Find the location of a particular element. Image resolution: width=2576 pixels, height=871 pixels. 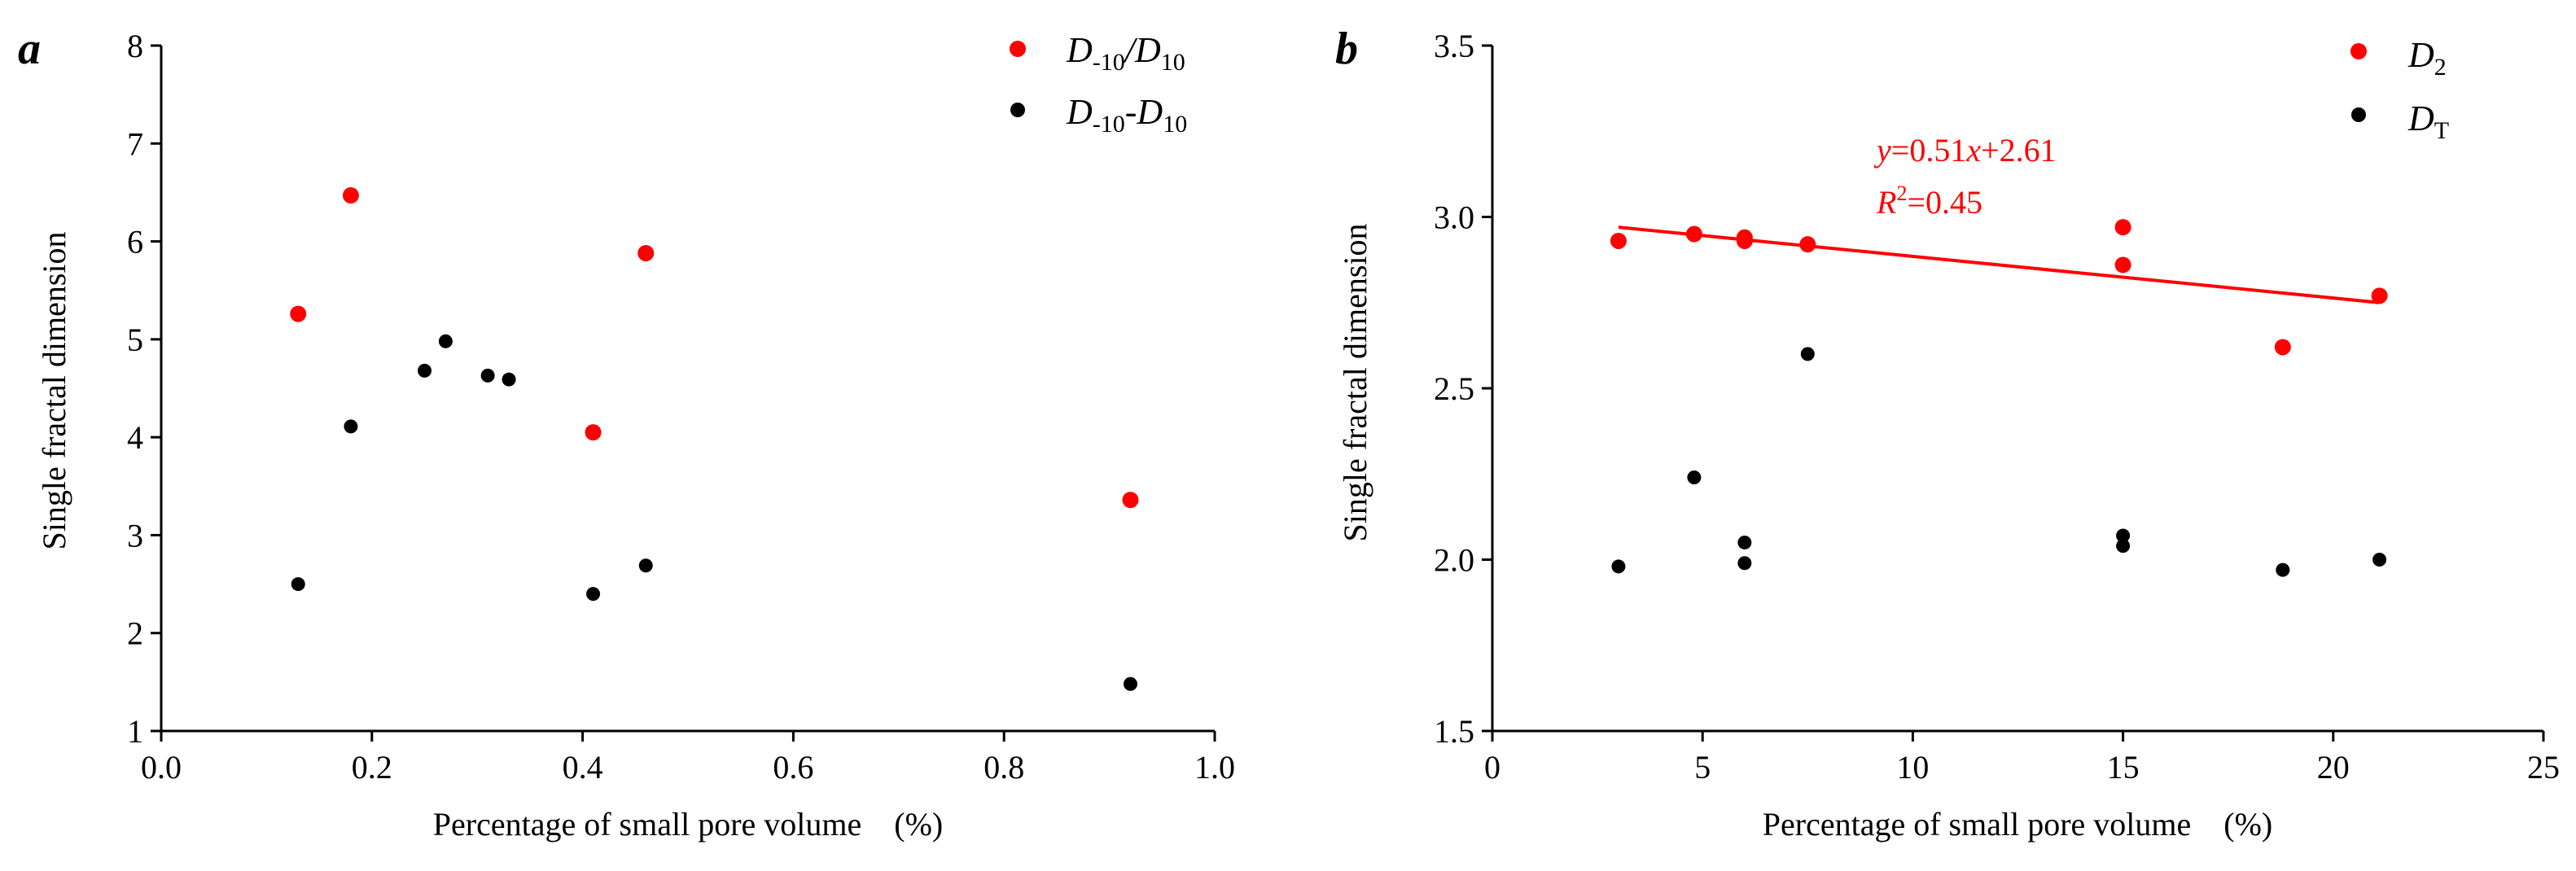

panel-a-x-ticks: 0.0 0.2 0.4 0.6 0.8 1.0 is located at coordinates (688, 758).